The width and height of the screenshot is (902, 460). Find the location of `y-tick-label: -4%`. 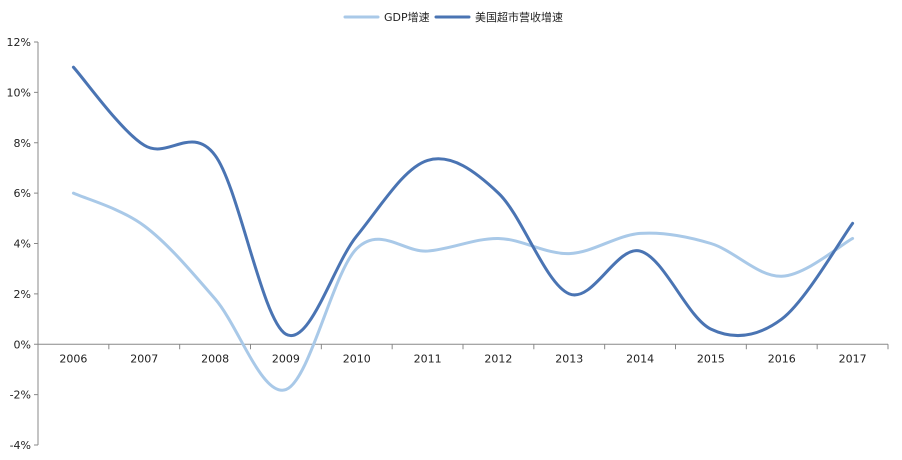

y-tick-label: -4% is located at coordinates (20, 445).